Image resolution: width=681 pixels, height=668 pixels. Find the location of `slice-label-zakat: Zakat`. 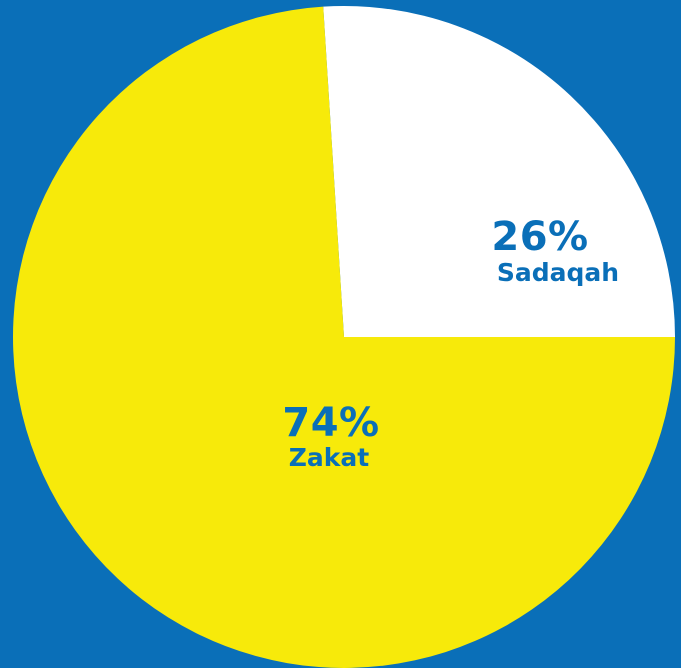

slice-label-zakat: Zakat is located at coordinates (329, 457).